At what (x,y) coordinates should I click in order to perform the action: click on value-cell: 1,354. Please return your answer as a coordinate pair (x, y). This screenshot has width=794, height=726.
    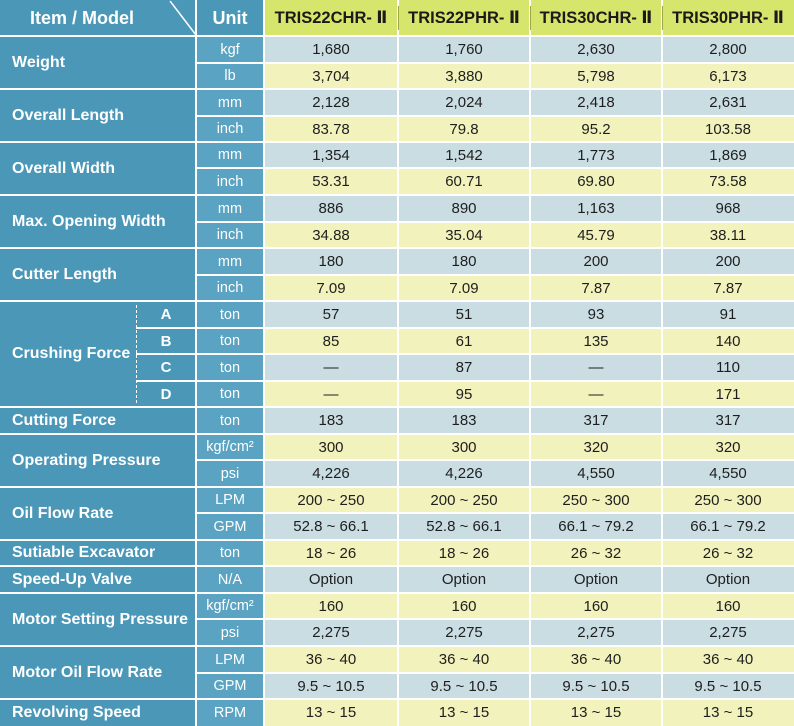
    Looking at the image, I should click on (331, 155).